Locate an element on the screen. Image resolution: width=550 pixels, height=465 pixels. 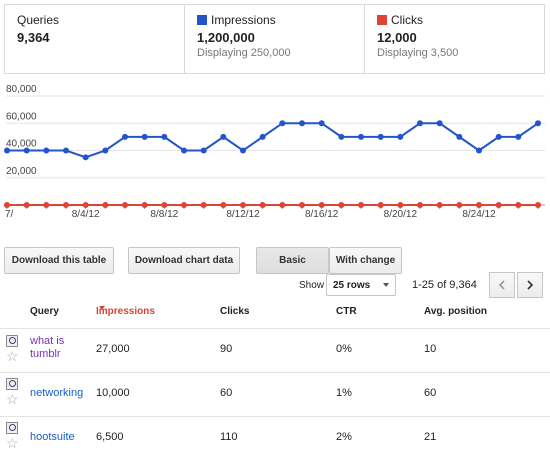
impressions-summary: Impressions 1,200,000 Displaying 250,000 is located at coordinates (275, 39).